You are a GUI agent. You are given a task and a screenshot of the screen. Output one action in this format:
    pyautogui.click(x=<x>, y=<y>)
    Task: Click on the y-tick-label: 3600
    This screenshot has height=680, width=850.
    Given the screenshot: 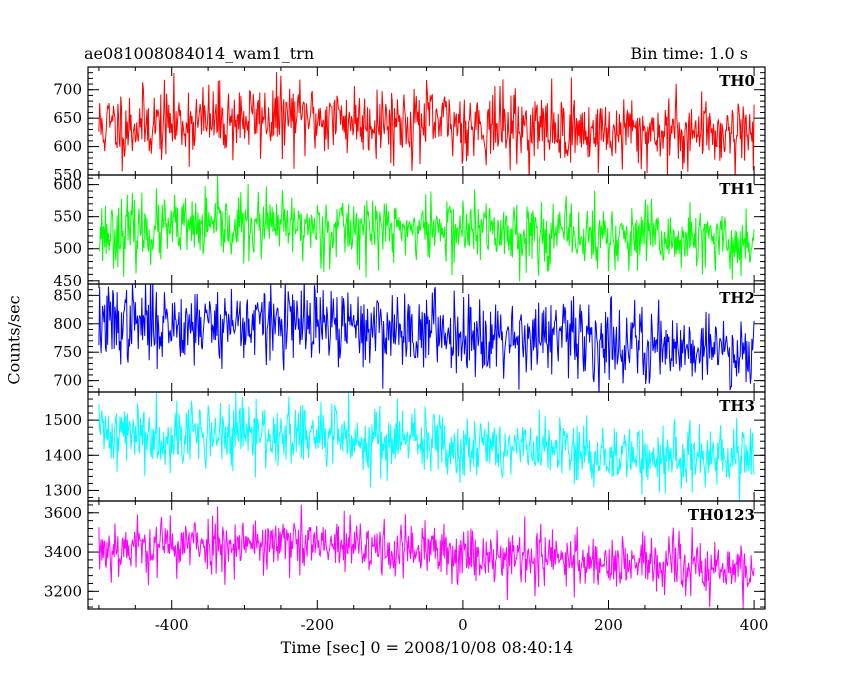 What is the action you would take?
    pyautogui.click(x=63, y=513)
    